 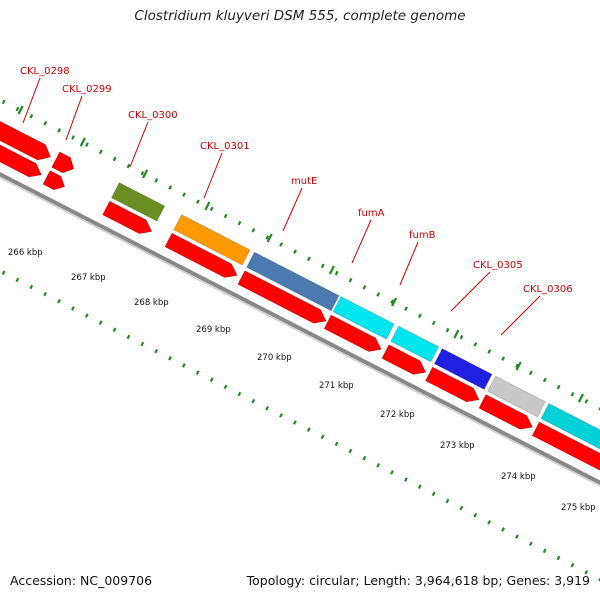 I want to click on gene-leader-fumA, so click(x=361, y=241).